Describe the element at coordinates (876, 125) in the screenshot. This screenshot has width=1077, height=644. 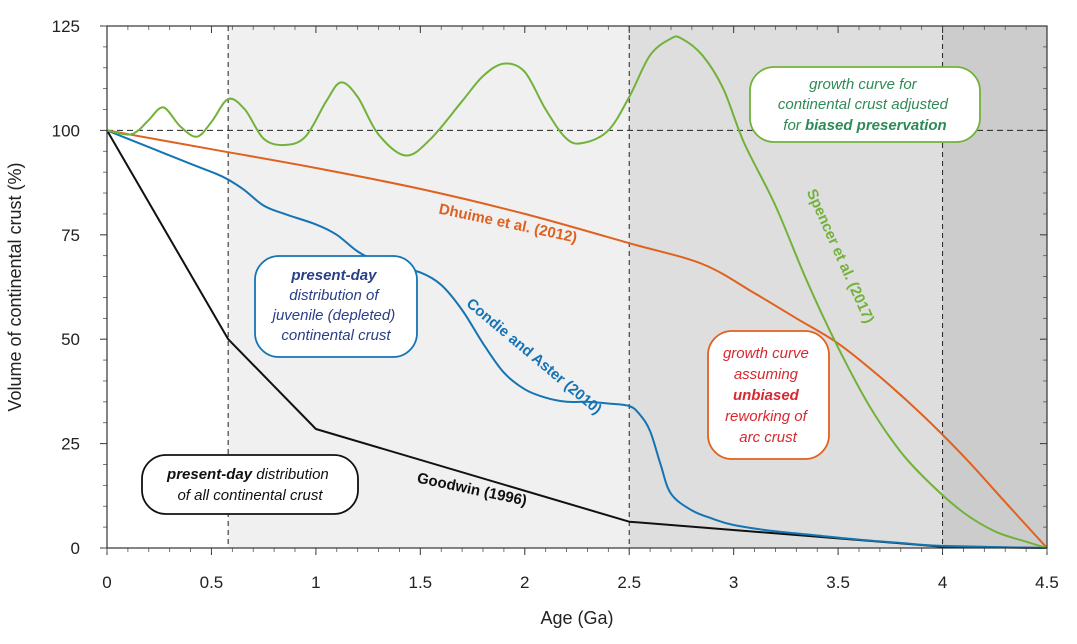
I see `annotation-biased-line3b: biased preservation` at that location.